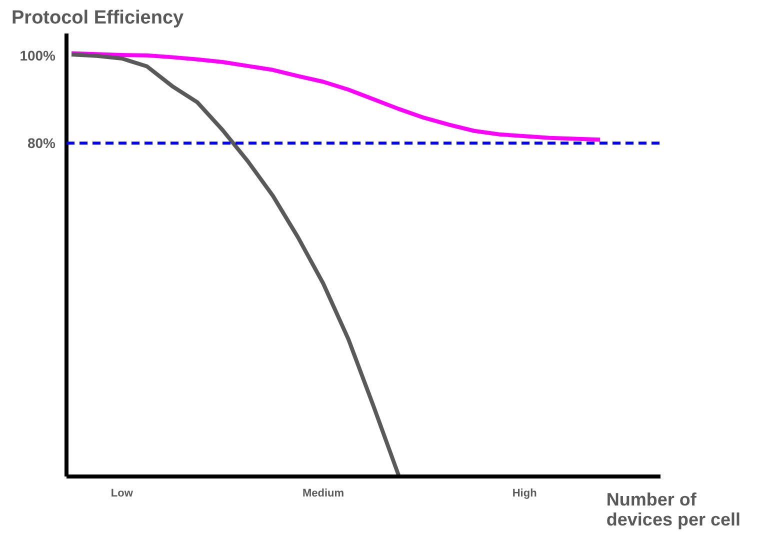  Describe the element at coordinates (336, 96) in the screenshot. I see `line-series` at that location.